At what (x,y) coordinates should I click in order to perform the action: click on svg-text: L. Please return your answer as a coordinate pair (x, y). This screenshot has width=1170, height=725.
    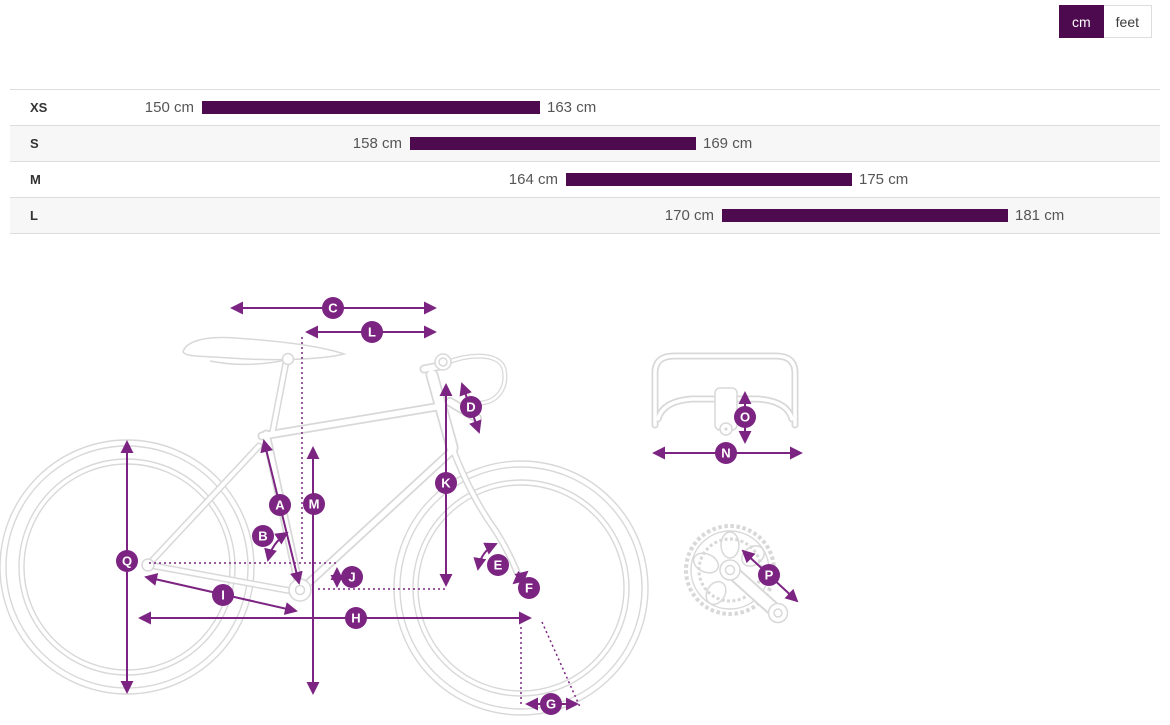
    Looking at the image, I should click on (372, 332).